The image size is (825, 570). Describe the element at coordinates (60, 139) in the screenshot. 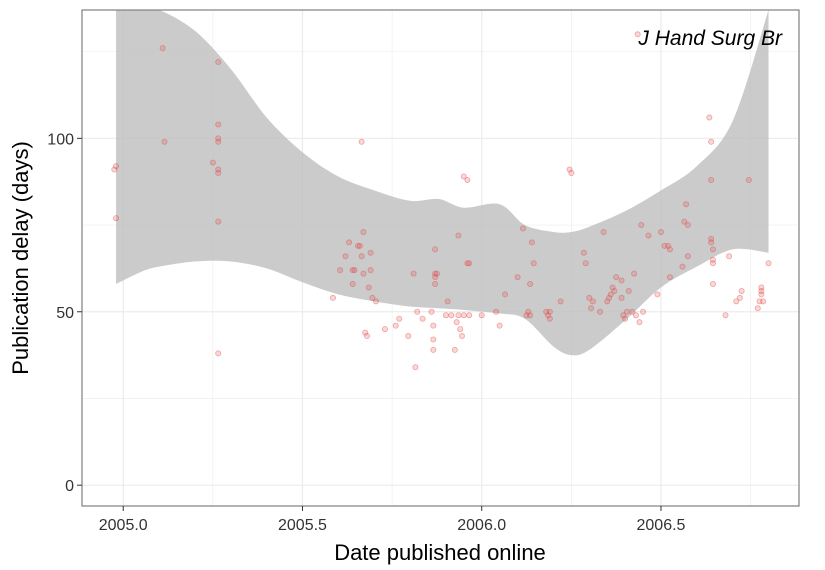

I see `y-tick-label: 100` at that location.